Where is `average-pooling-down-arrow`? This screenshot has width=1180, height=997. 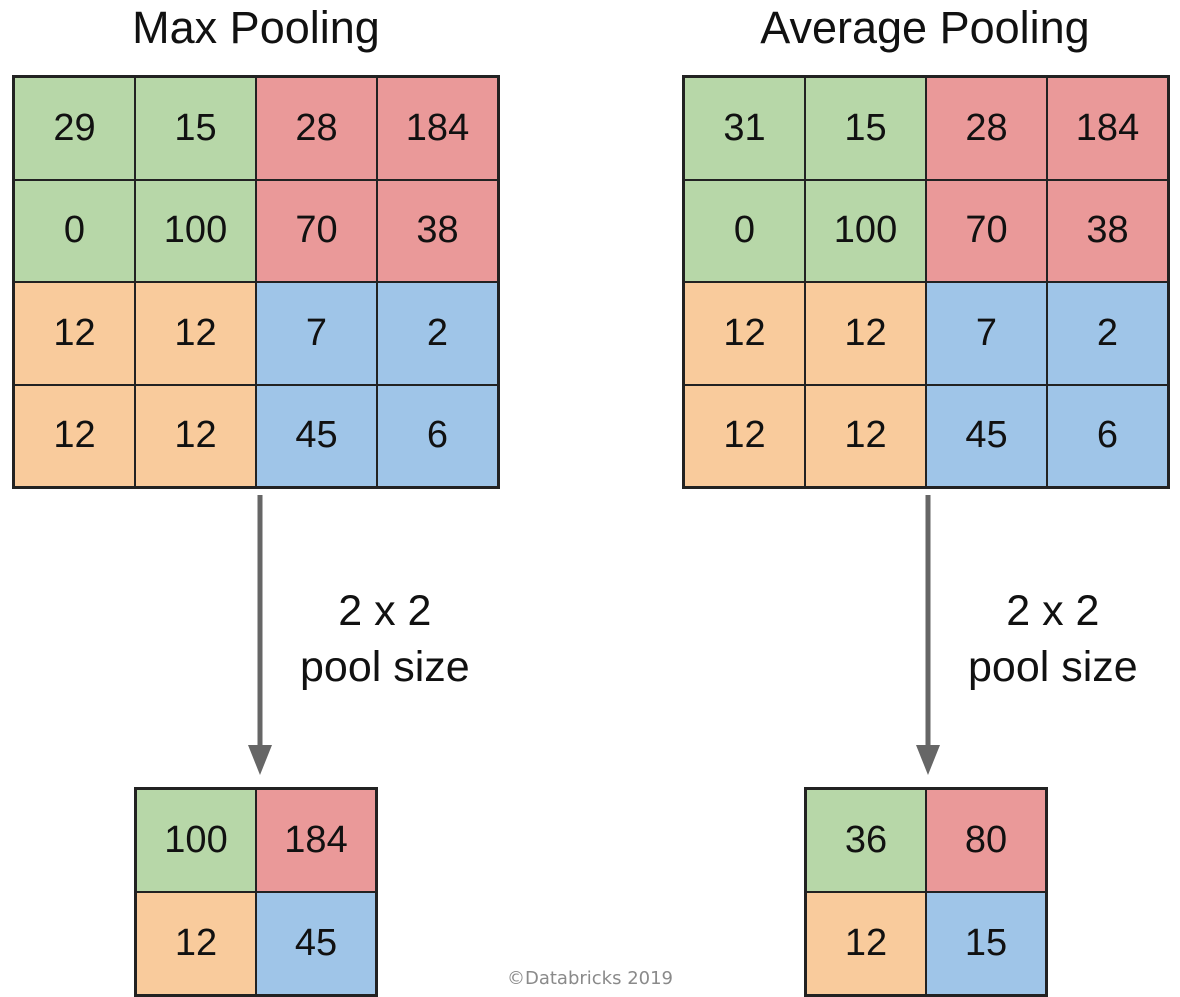 average-pooling-down-arrow is located at coordinates (928, 635).